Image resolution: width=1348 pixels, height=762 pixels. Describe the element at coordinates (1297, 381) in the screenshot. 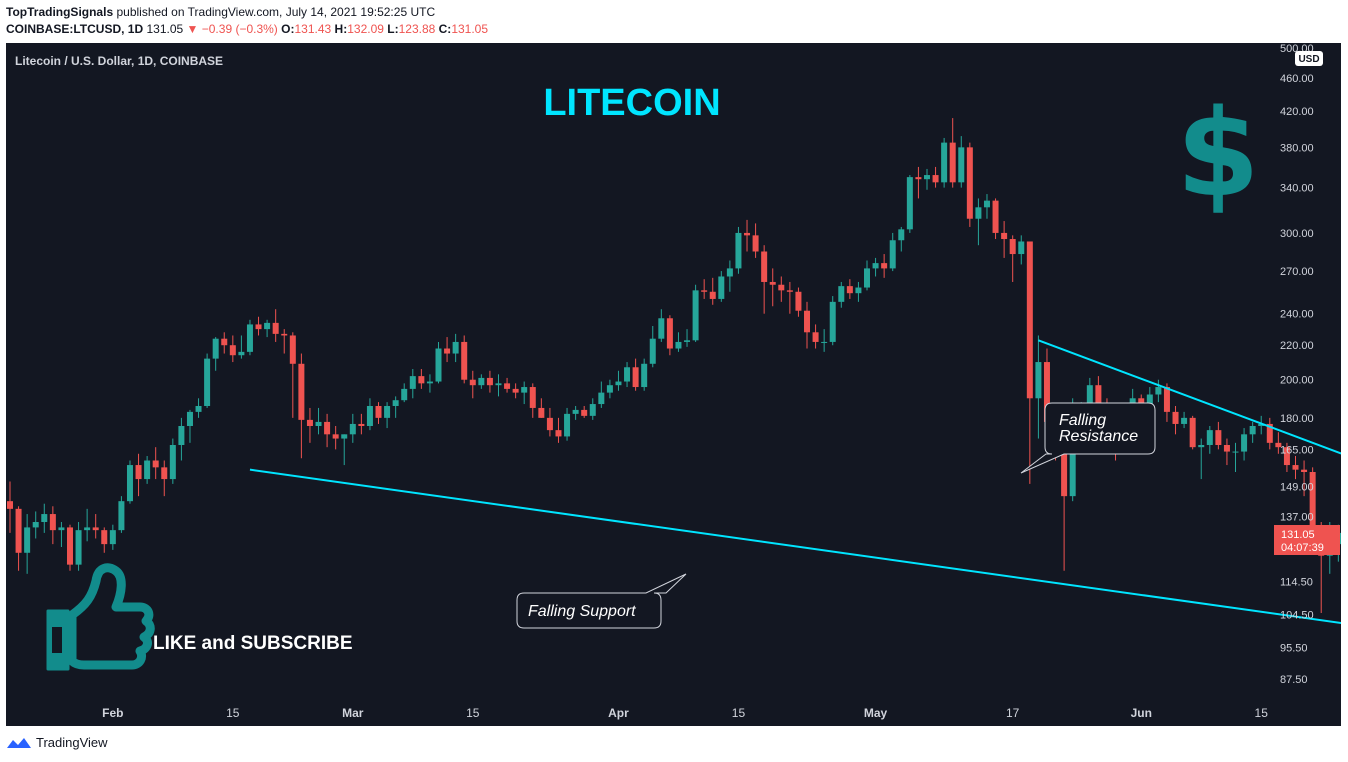

I see `price-tick-label: 200.00` at that location.